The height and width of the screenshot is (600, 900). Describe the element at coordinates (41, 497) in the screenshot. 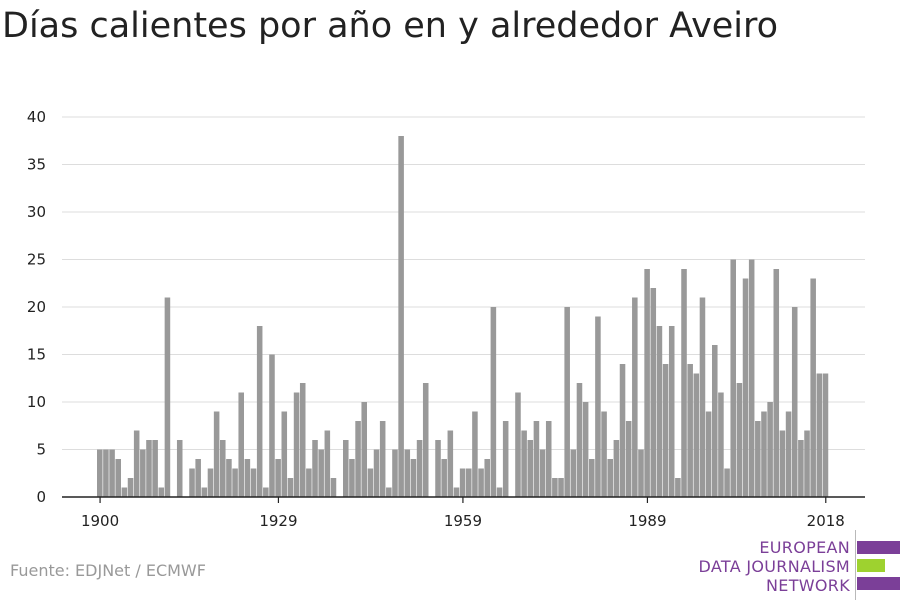

I see `y-tick-label: 0` at that location.